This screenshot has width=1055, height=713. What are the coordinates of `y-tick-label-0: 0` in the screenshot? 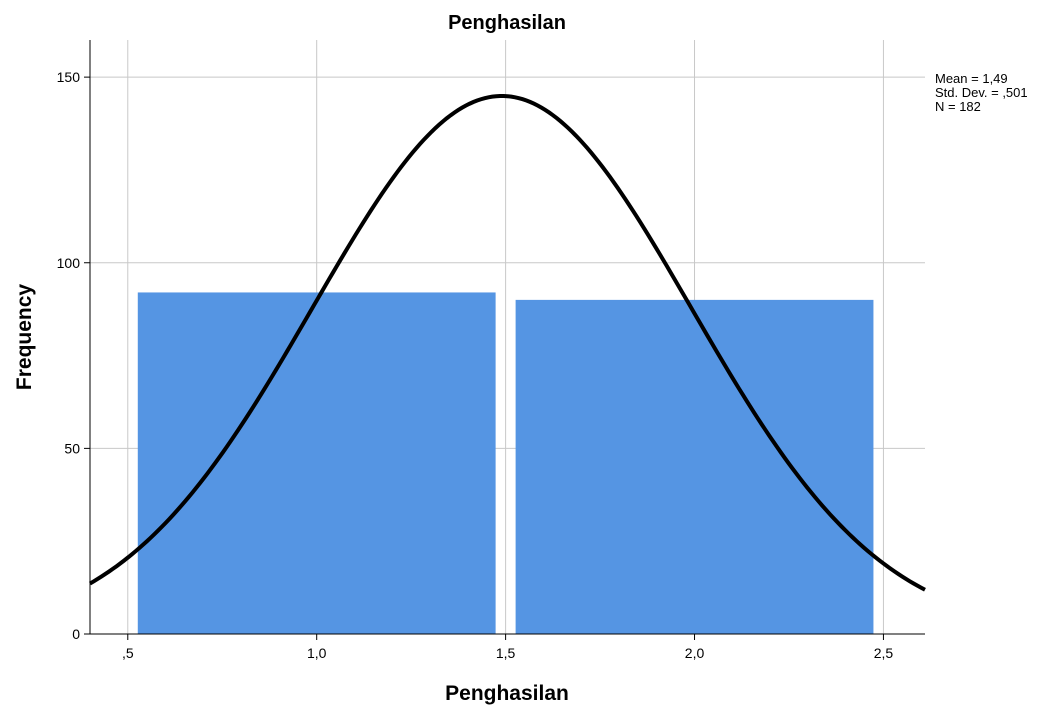 It's located at (76, 634).